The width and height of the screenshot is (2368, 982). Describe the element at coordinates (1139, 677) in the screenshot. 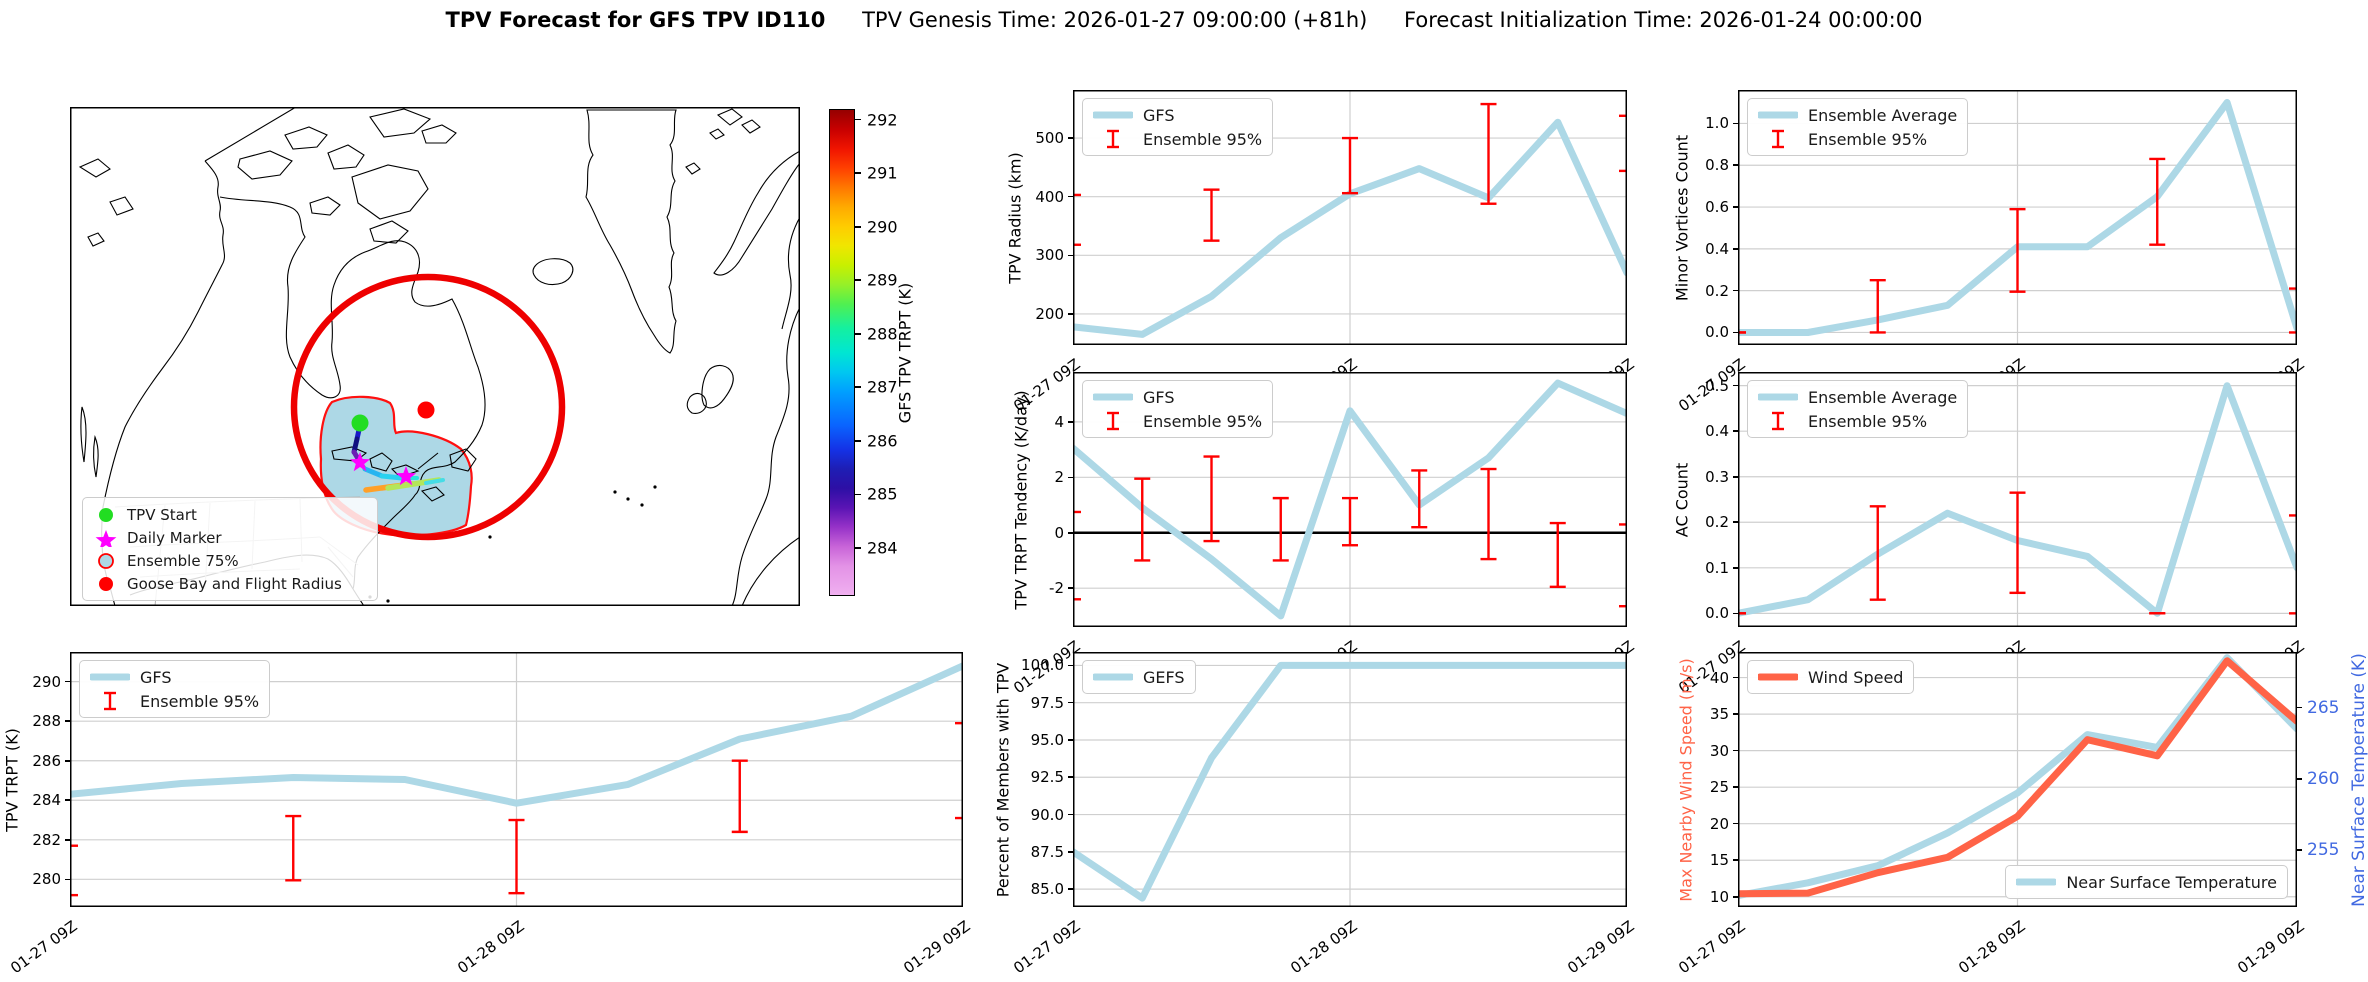

I see `chart-legend: GEFS` at that location.